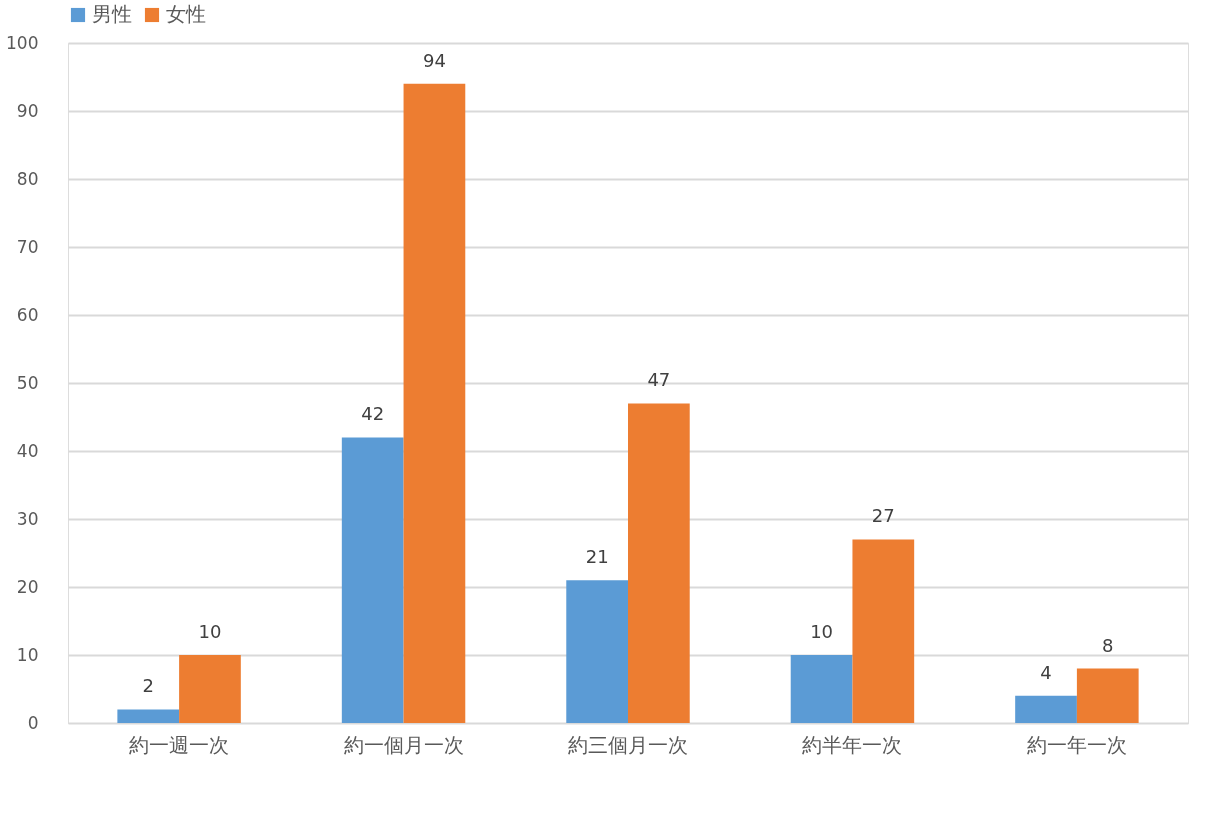 The width and height of the screenshot is (1224, 816). I want to click on data-label: 8, so click(1108, 645).